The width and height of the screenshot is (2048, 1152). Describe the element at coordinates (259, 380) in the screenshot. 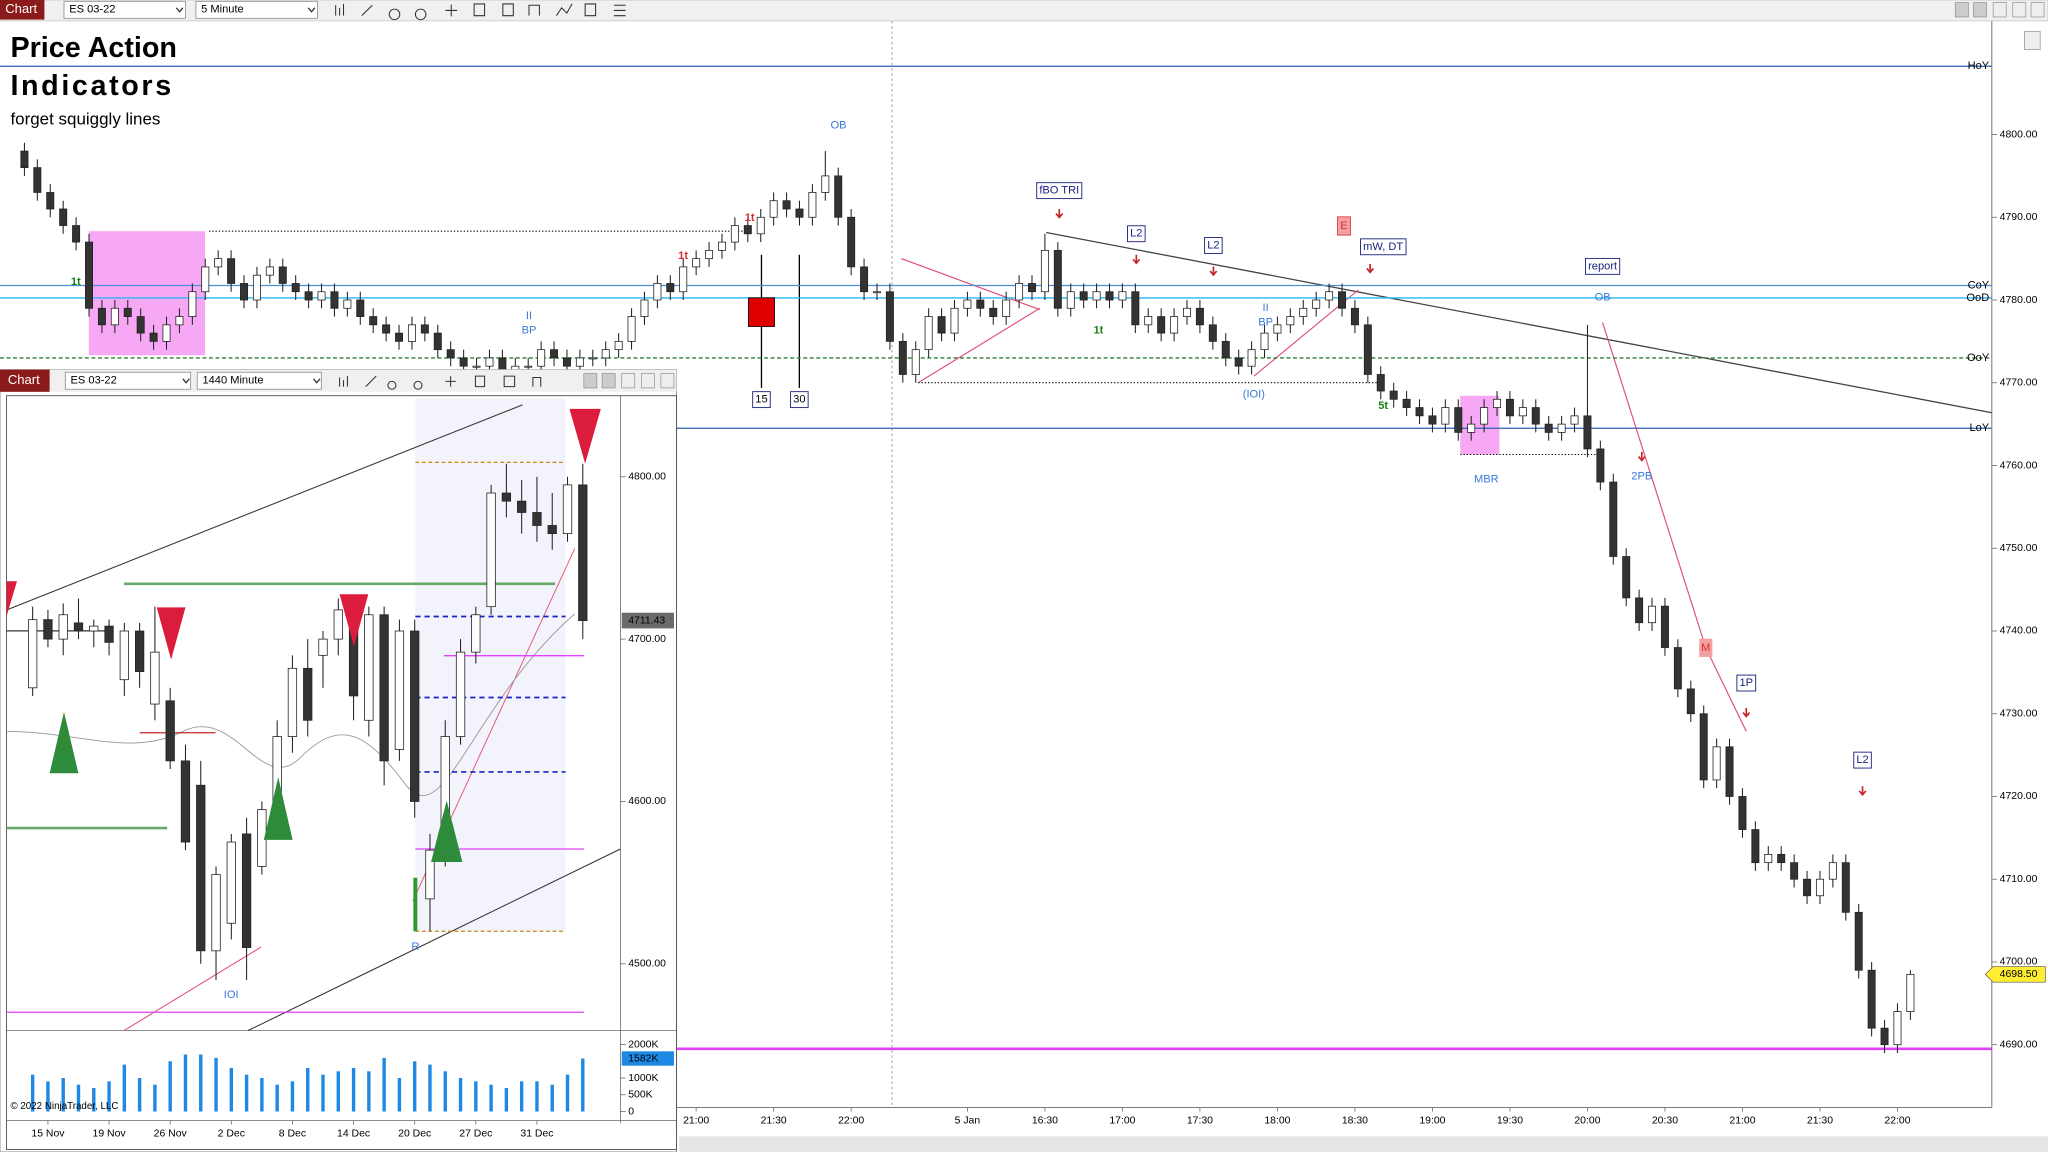

I see `inset-interval-select` at that location.